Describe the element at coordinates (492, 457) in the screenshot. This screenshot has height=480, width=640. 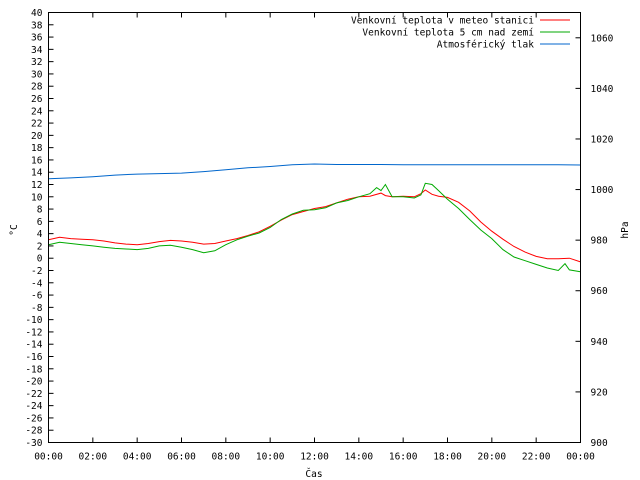
I see `x-tick-label: 20:00` at that location.